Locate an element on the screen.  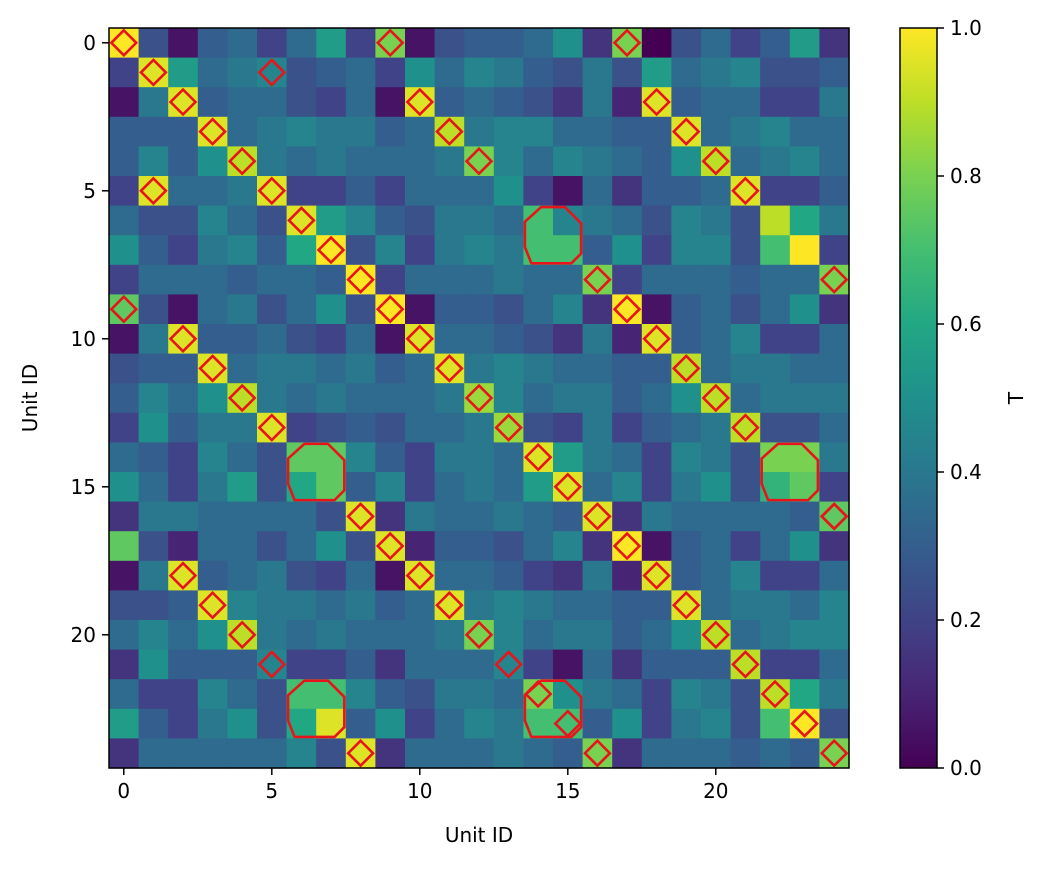
x-tick-label: 5 is located at coordinates (271, 791).